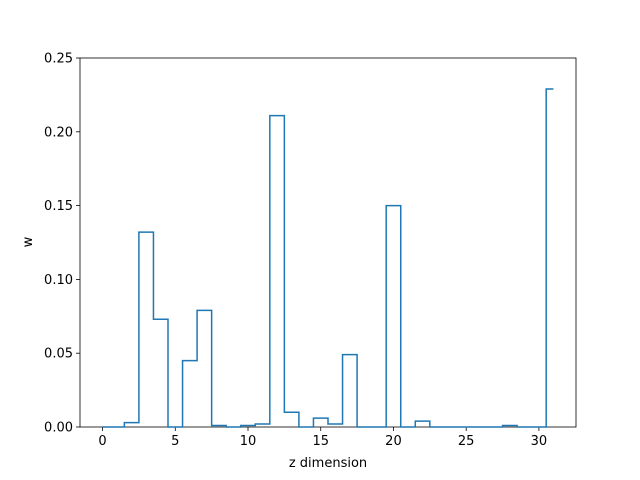  Describe the element at coordinates (102, 441) in the screenshot. I see `x-tick-label-0: 0` at that location.